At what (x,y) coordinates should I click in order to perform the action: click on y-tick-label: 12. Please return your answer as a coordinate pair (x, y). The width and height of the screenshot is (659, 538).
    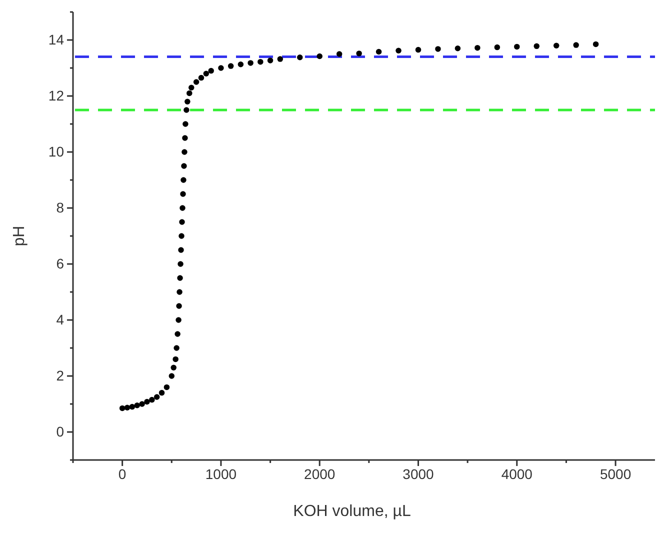
    Looking at the image, I should click on (56, 95).